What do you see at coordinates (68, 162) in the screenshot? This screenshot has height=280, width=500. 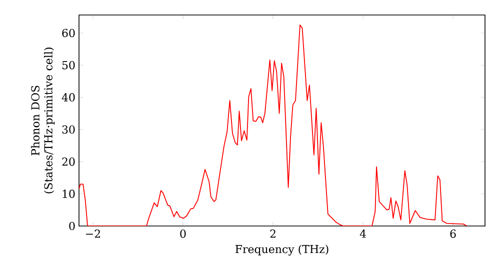 I see `y-tick-label: 20` at bounding box center [68, 162].